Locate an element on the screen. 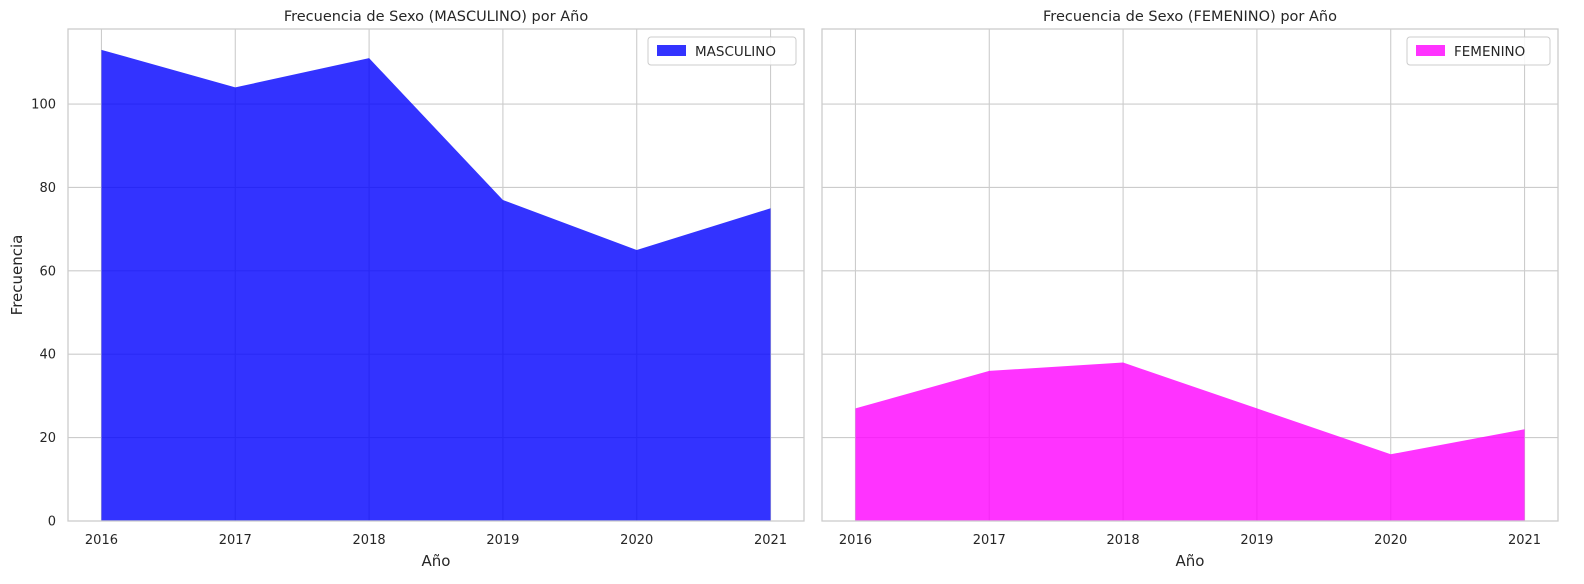 The width and height of the screenshot is (1584, 584). y-axis-label: Frecuencia is located at coordinates (17, 275).